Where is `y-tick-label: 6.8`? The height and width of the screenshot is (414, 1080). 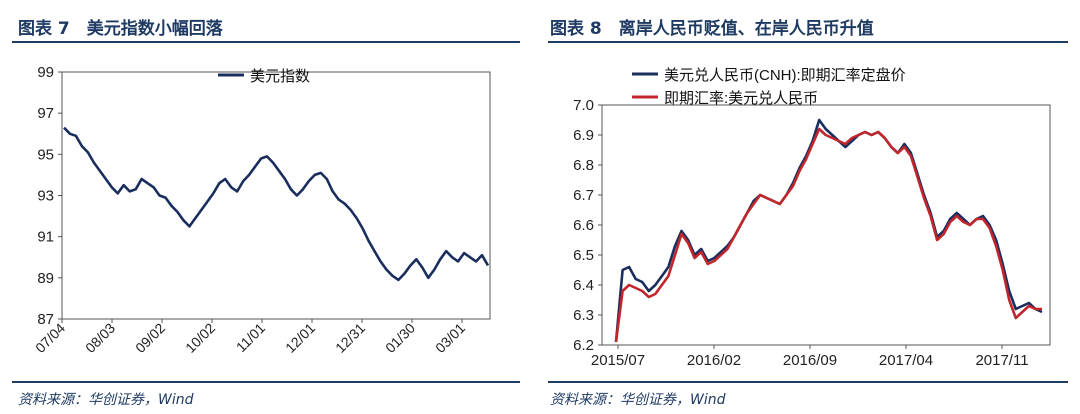 y-tick-label: 6.8 is located at coordinates (583, 165).